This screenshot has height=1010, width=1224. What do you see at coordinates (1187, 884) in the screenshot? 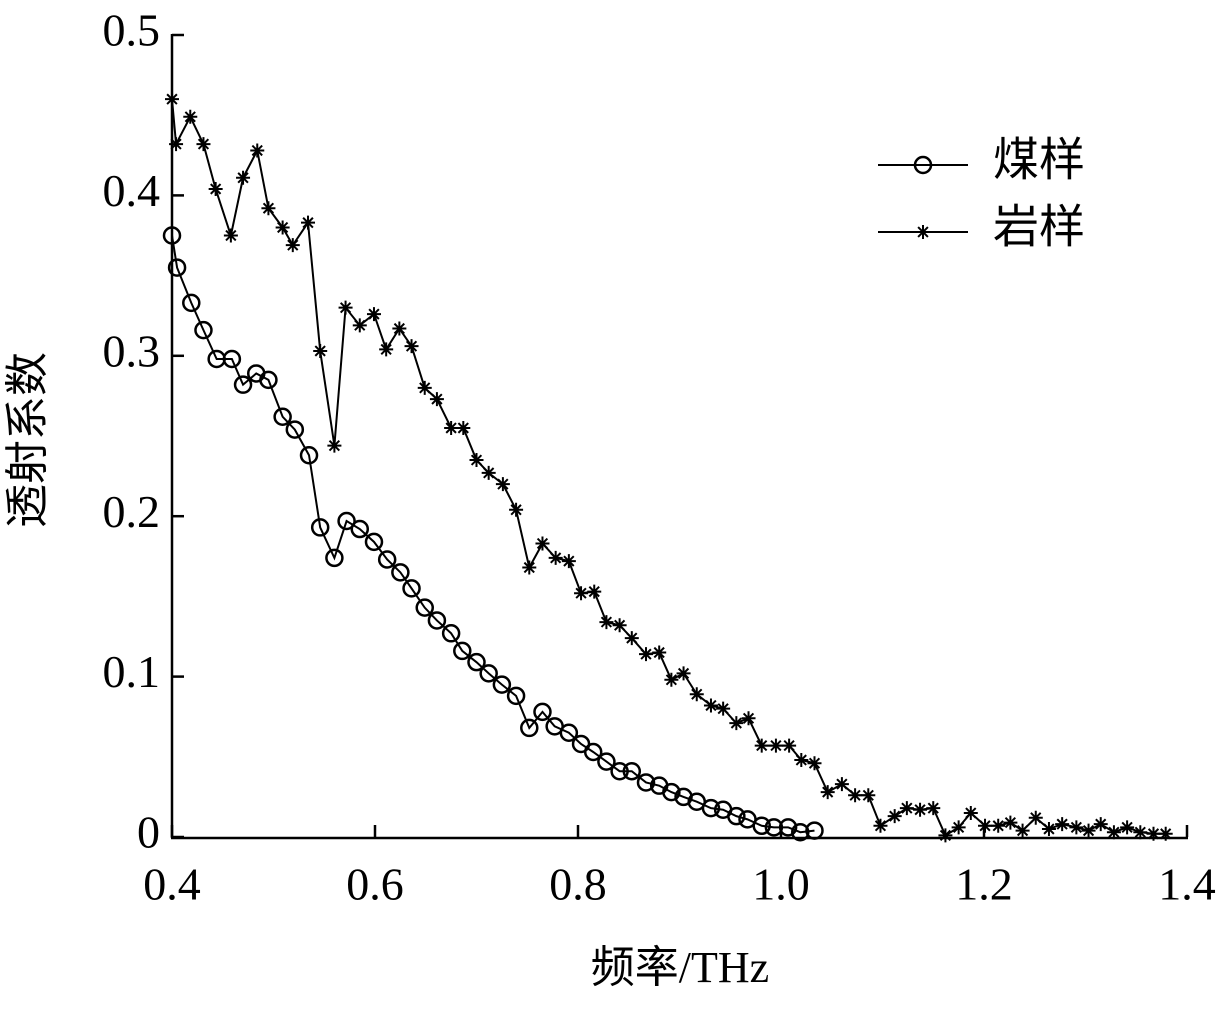
I see `x-tick-label: 1.4` at bounding box center [1187, 884].